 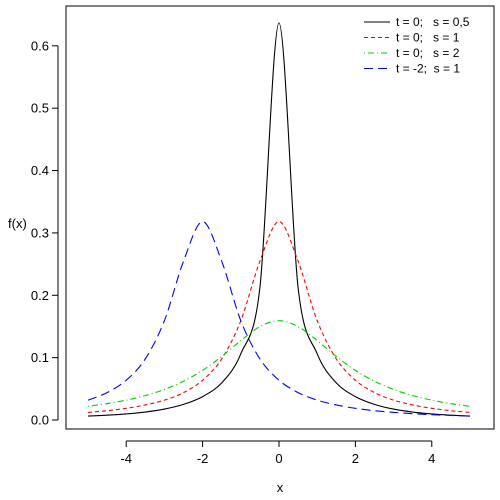 What do you see at coordinates (433, 22) in the screenshot?
I see `legend-label-t0-s05: t = 0; s = 0,5` at bounding box center [433, 22].